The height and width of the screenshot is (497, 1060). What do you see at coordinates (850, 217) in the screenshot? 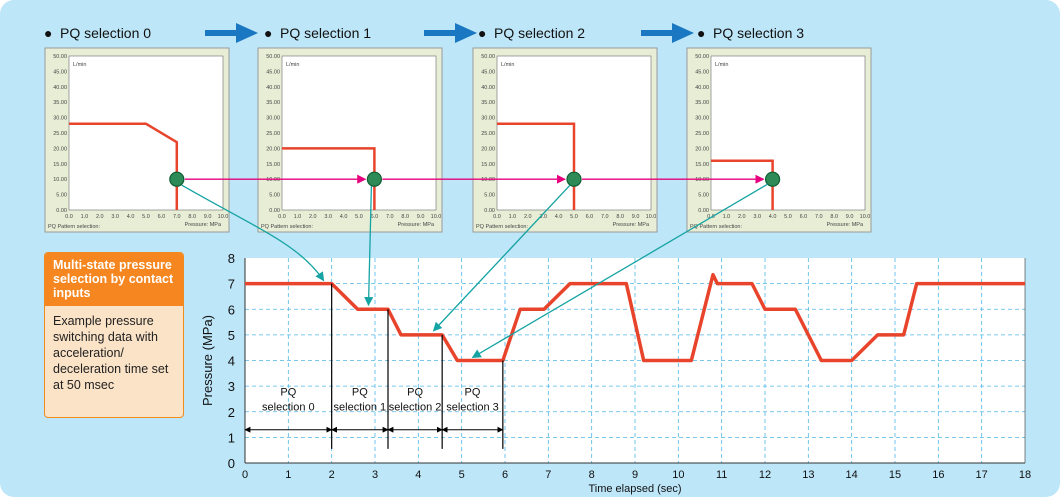
I see `pq-x-tick: 9.0` at bounding box center [850, 217].